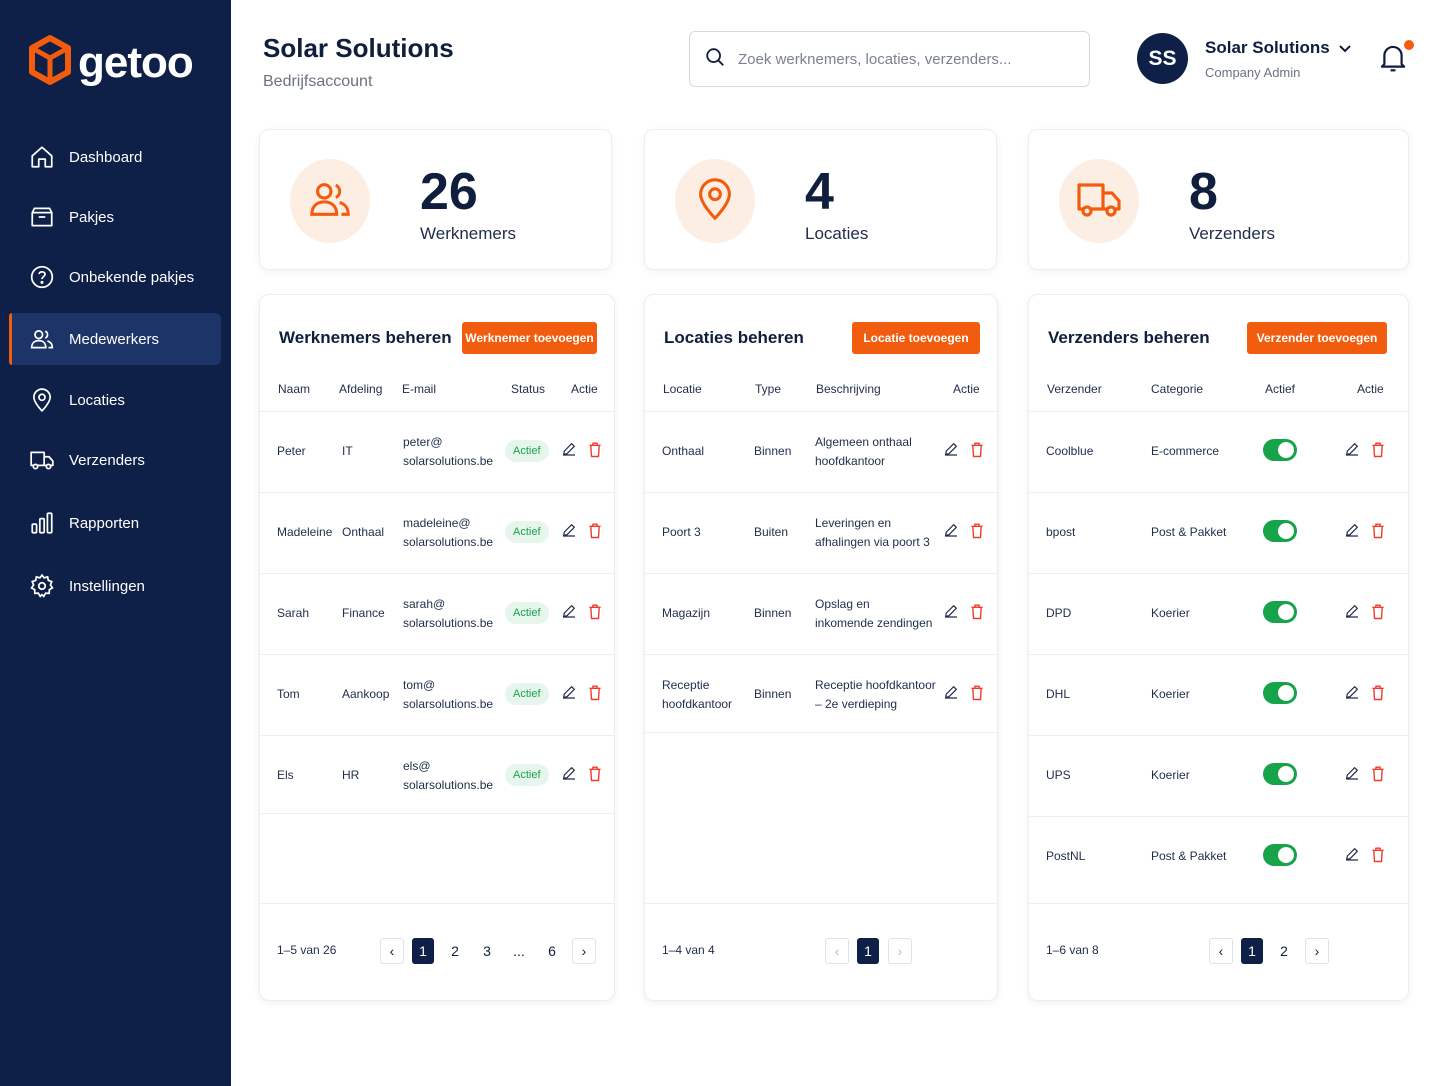 The image size is (1448, 1086). Describe the element at coordinates (111, 62) in the screenshot. I see `logo: getoo` at that location.